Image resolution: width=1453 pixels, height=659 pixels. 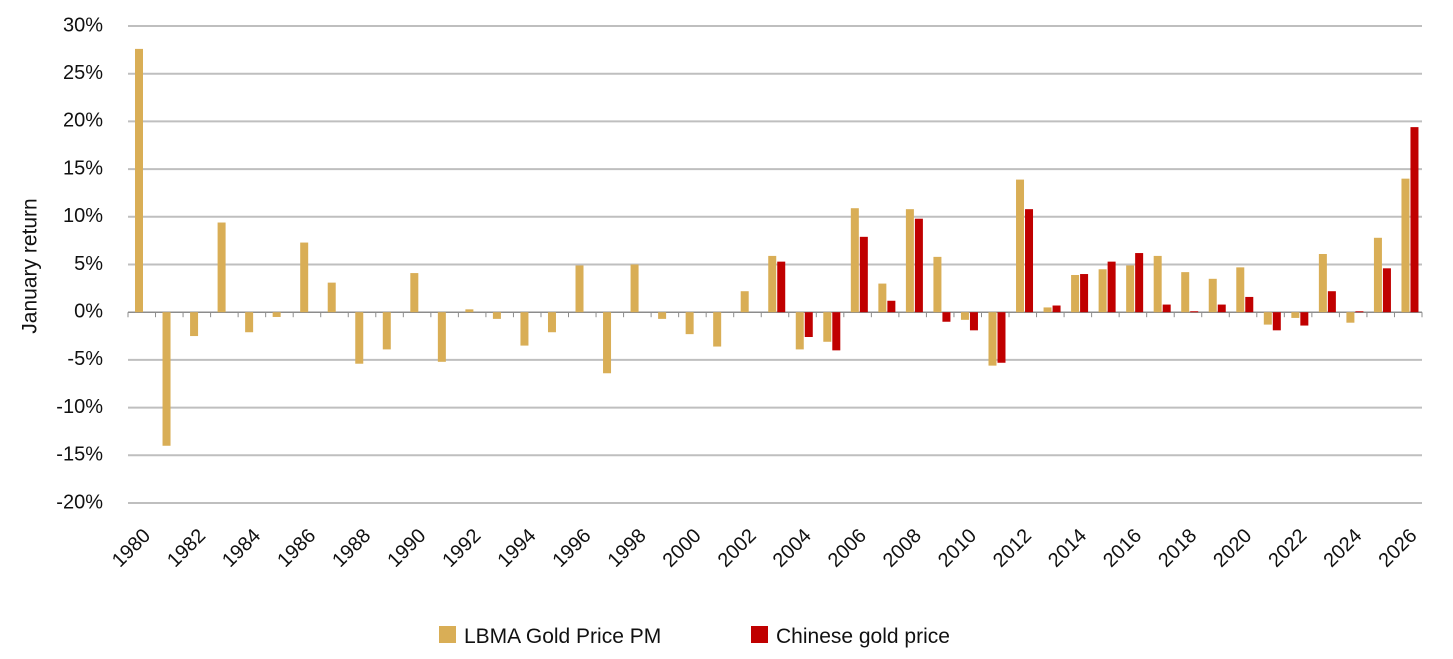 I want to click on x-tick-label: 2010, so click(x=957, y=548).